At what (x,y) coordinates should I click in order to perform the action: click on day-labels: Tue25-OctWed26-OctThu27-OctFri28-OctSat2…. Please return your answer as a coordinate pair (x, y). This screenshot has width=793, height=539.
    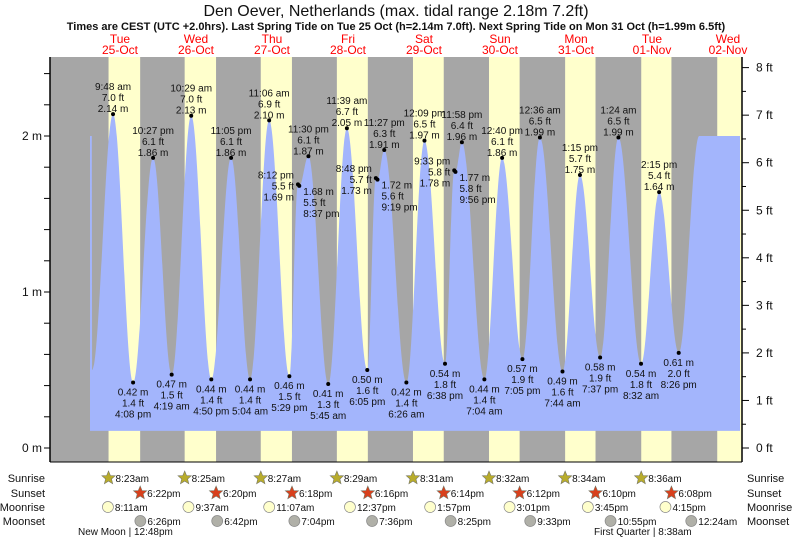
    Looking at the image, I should click on (424, 44).